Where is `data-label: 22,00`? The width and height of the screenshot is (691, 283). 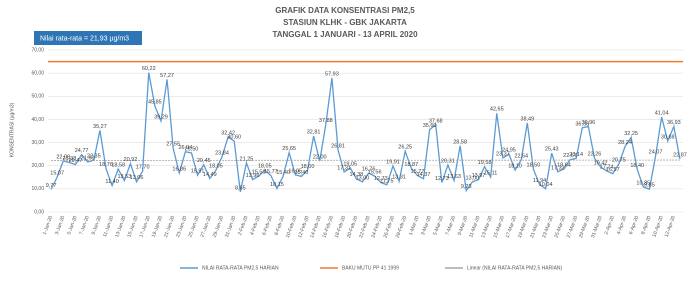
data-label: 22,00 is located at coordinates (320, 158).